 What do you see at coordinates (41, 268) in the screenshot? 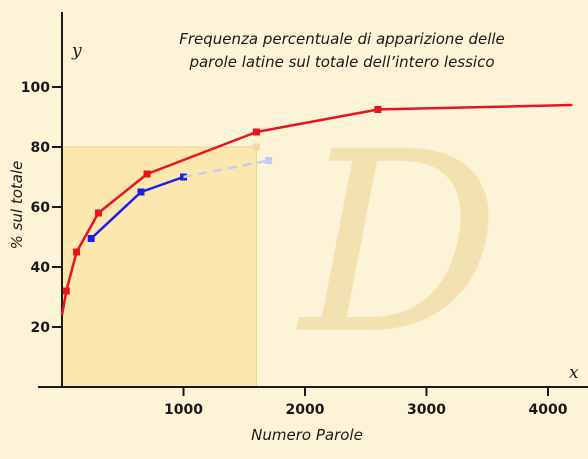
I see `y-tick-label-1: 40` at bounding box center [41, 268].